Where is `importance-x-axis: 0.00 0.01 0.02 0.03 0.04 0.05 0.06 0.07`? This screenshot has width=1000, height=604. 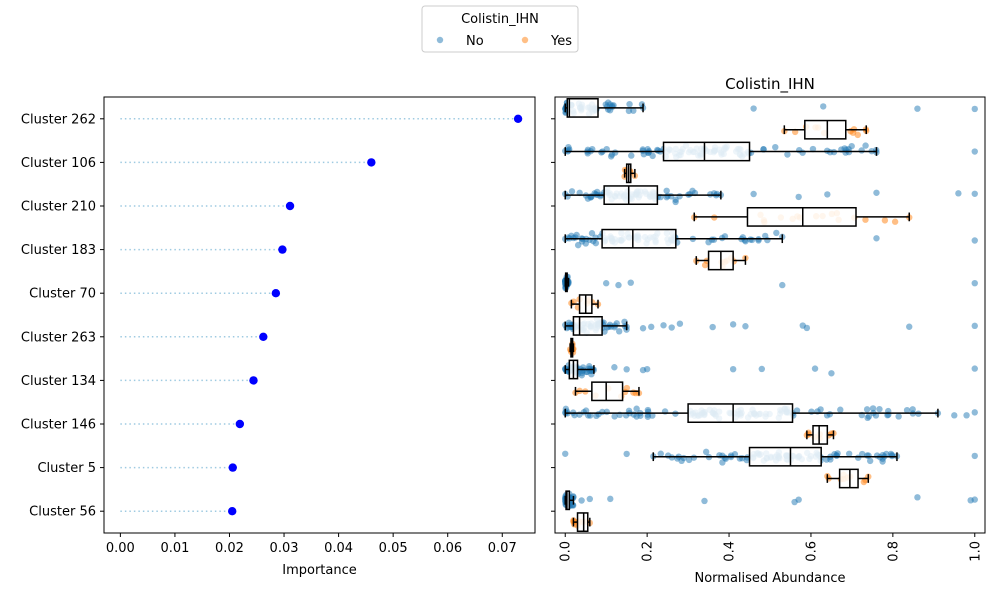
importance-x-axis: 0.00 0.01 0.02 0.03 0.04 0.05 0.06 0.07 is located at coordinates (311, 544).